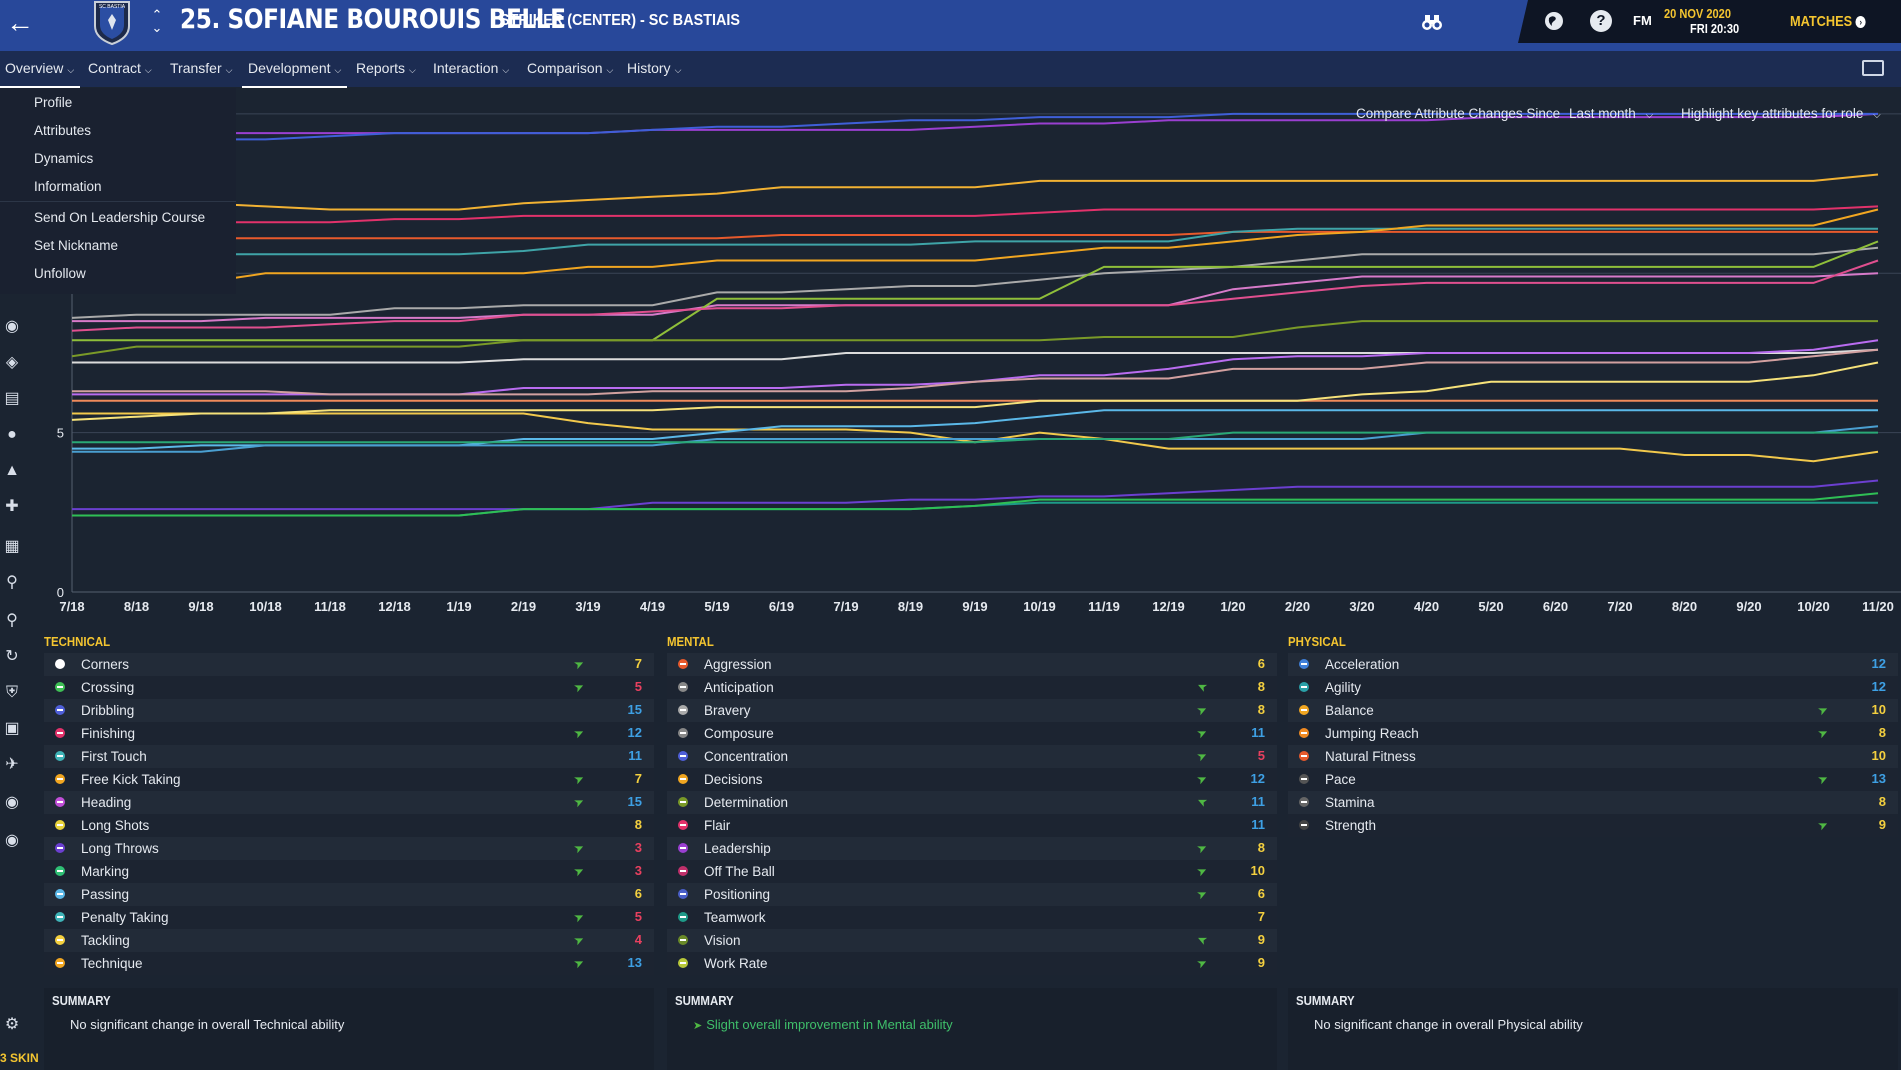 Image resolution: width=1901 pixels, height=1070 pixels. Describe the element at coordinates (12, 1024) in the screenshot. I see `settings-icon: ⚙` at that location.